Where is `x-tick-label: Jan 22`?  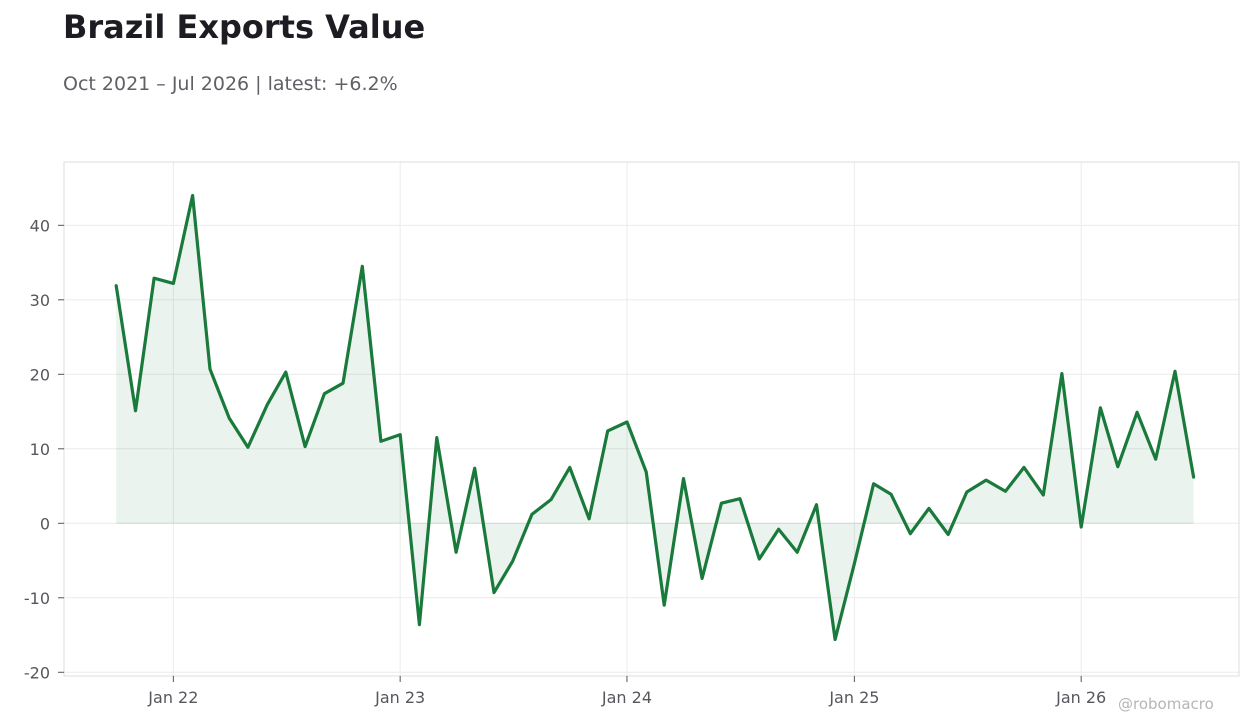
x-tick-label: Jan 22 is located at coordinates (172, 697).